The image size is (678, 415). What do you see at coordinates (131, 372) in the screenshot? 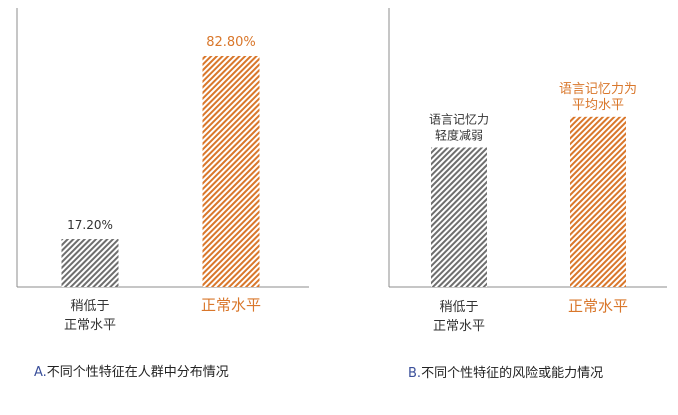
I see `caption-a: A.不同个性特征在人群中分布情况` at bounding box center [131, 372].